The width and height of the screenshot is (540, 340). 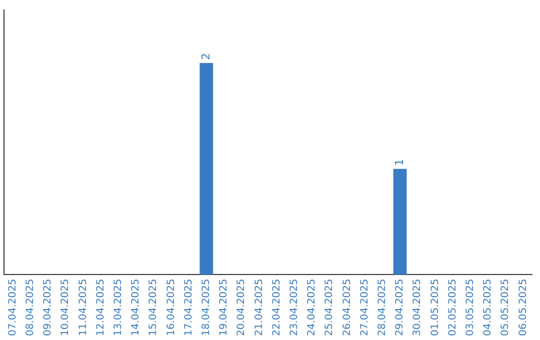 What do you see at coordinates (364, 307) in the screenshot?
I see `x-tick-label: 27.04.2025` at bounding box center [364, 307].